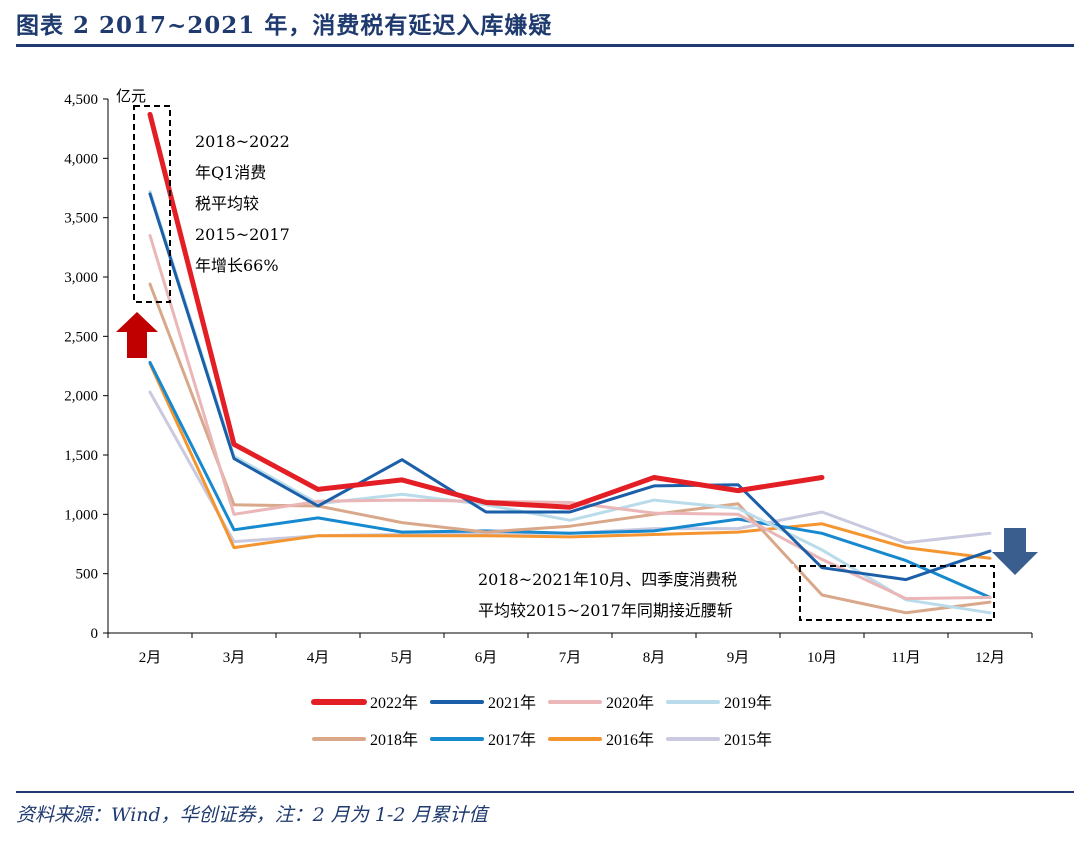 The width and height of the screenshot is (1080, 843). Describe the element at coordinates (227, 203) in the screenshot. I see `annotation-q1-line-3: 税平均较` at that location.